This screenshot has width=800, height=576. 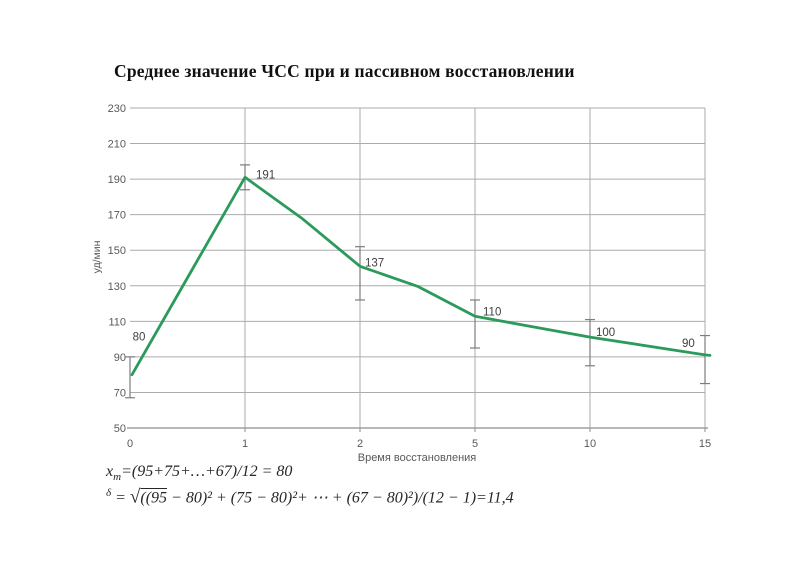 What do you see at coordinates (117, 251) in the screenshot?
I see `y-tick-label: 150` at bounding box center [117, 251].